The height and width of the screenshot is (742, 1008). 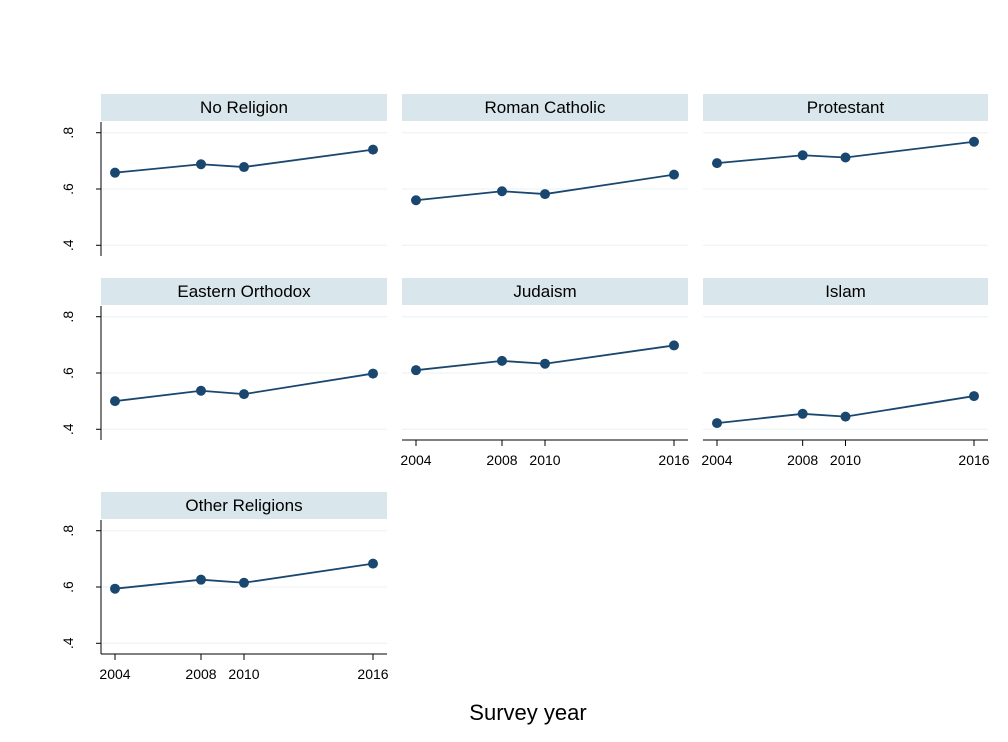 I want to click on panel-title: Protestant, so click(x=846, y=107).